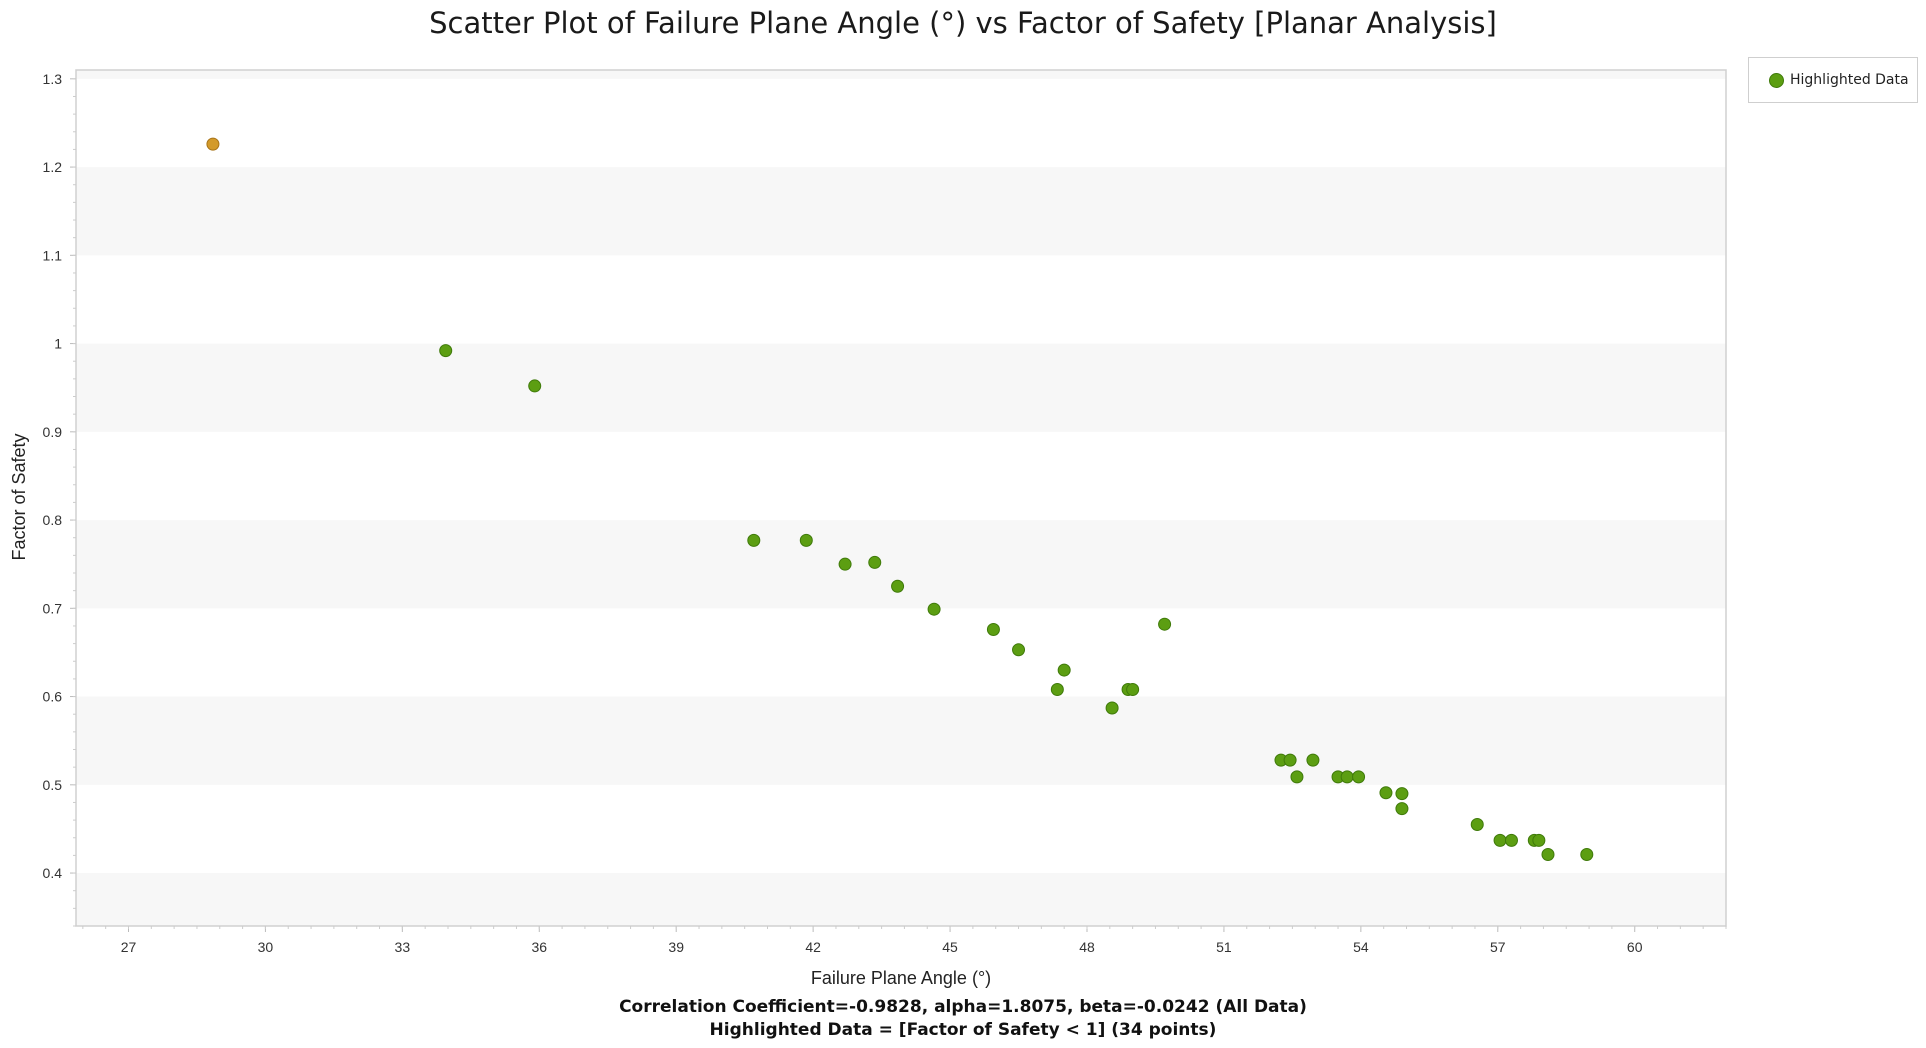 Image resolution: width=1926 pixels, height=1048 pixels. What do you see at coordinates (1498, 947) in the screenshot?
I see `x-tick-label: 57` at bounding box center [1498, 947].